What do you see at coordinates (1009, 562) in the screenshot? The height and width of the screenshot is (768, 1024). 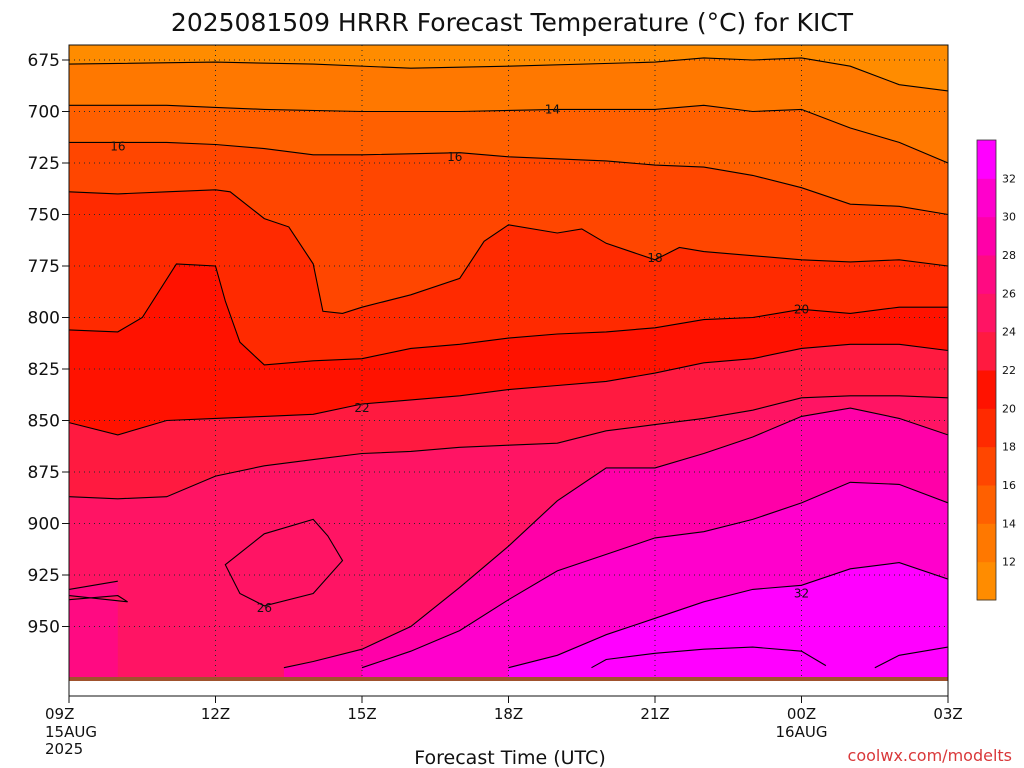 I see `colorbar-tick-label: 12` at bounding box center [1009, 562].